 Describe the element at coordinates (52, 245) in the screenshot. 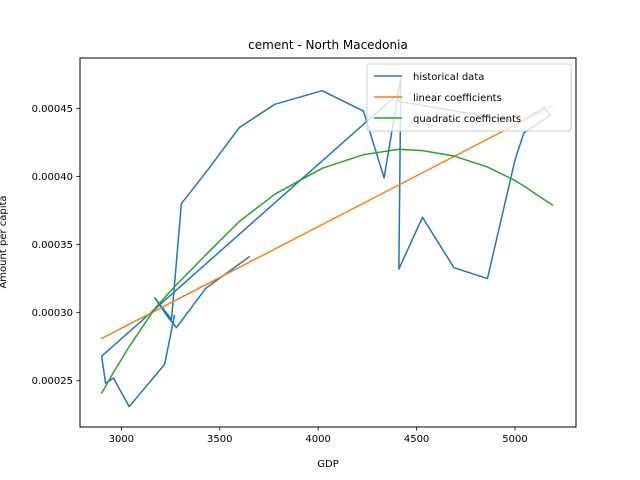

I see `y-tick-label: 0.00035` at that location.